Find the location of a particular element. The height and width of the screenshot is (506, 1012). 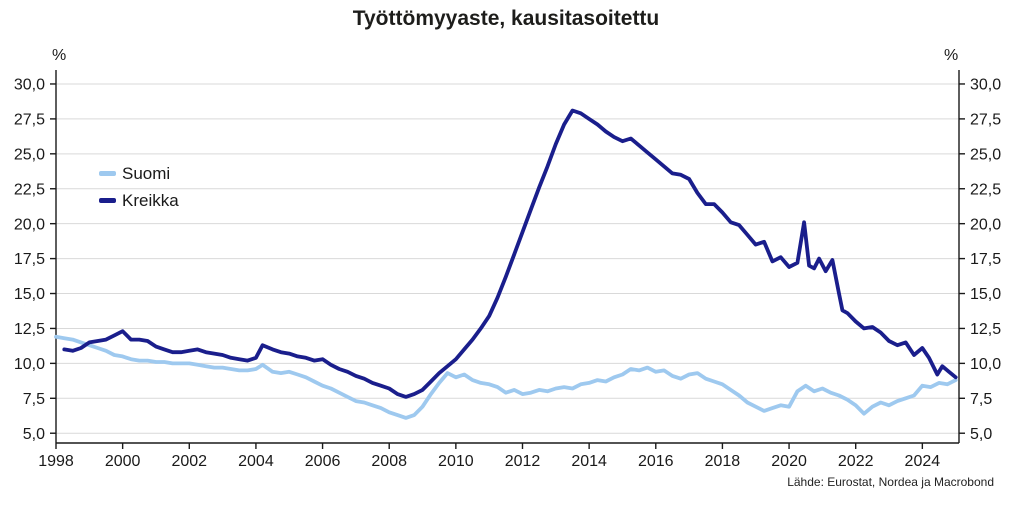

y-tick-label-right: 20,0 is located at coordinates (985, 224).